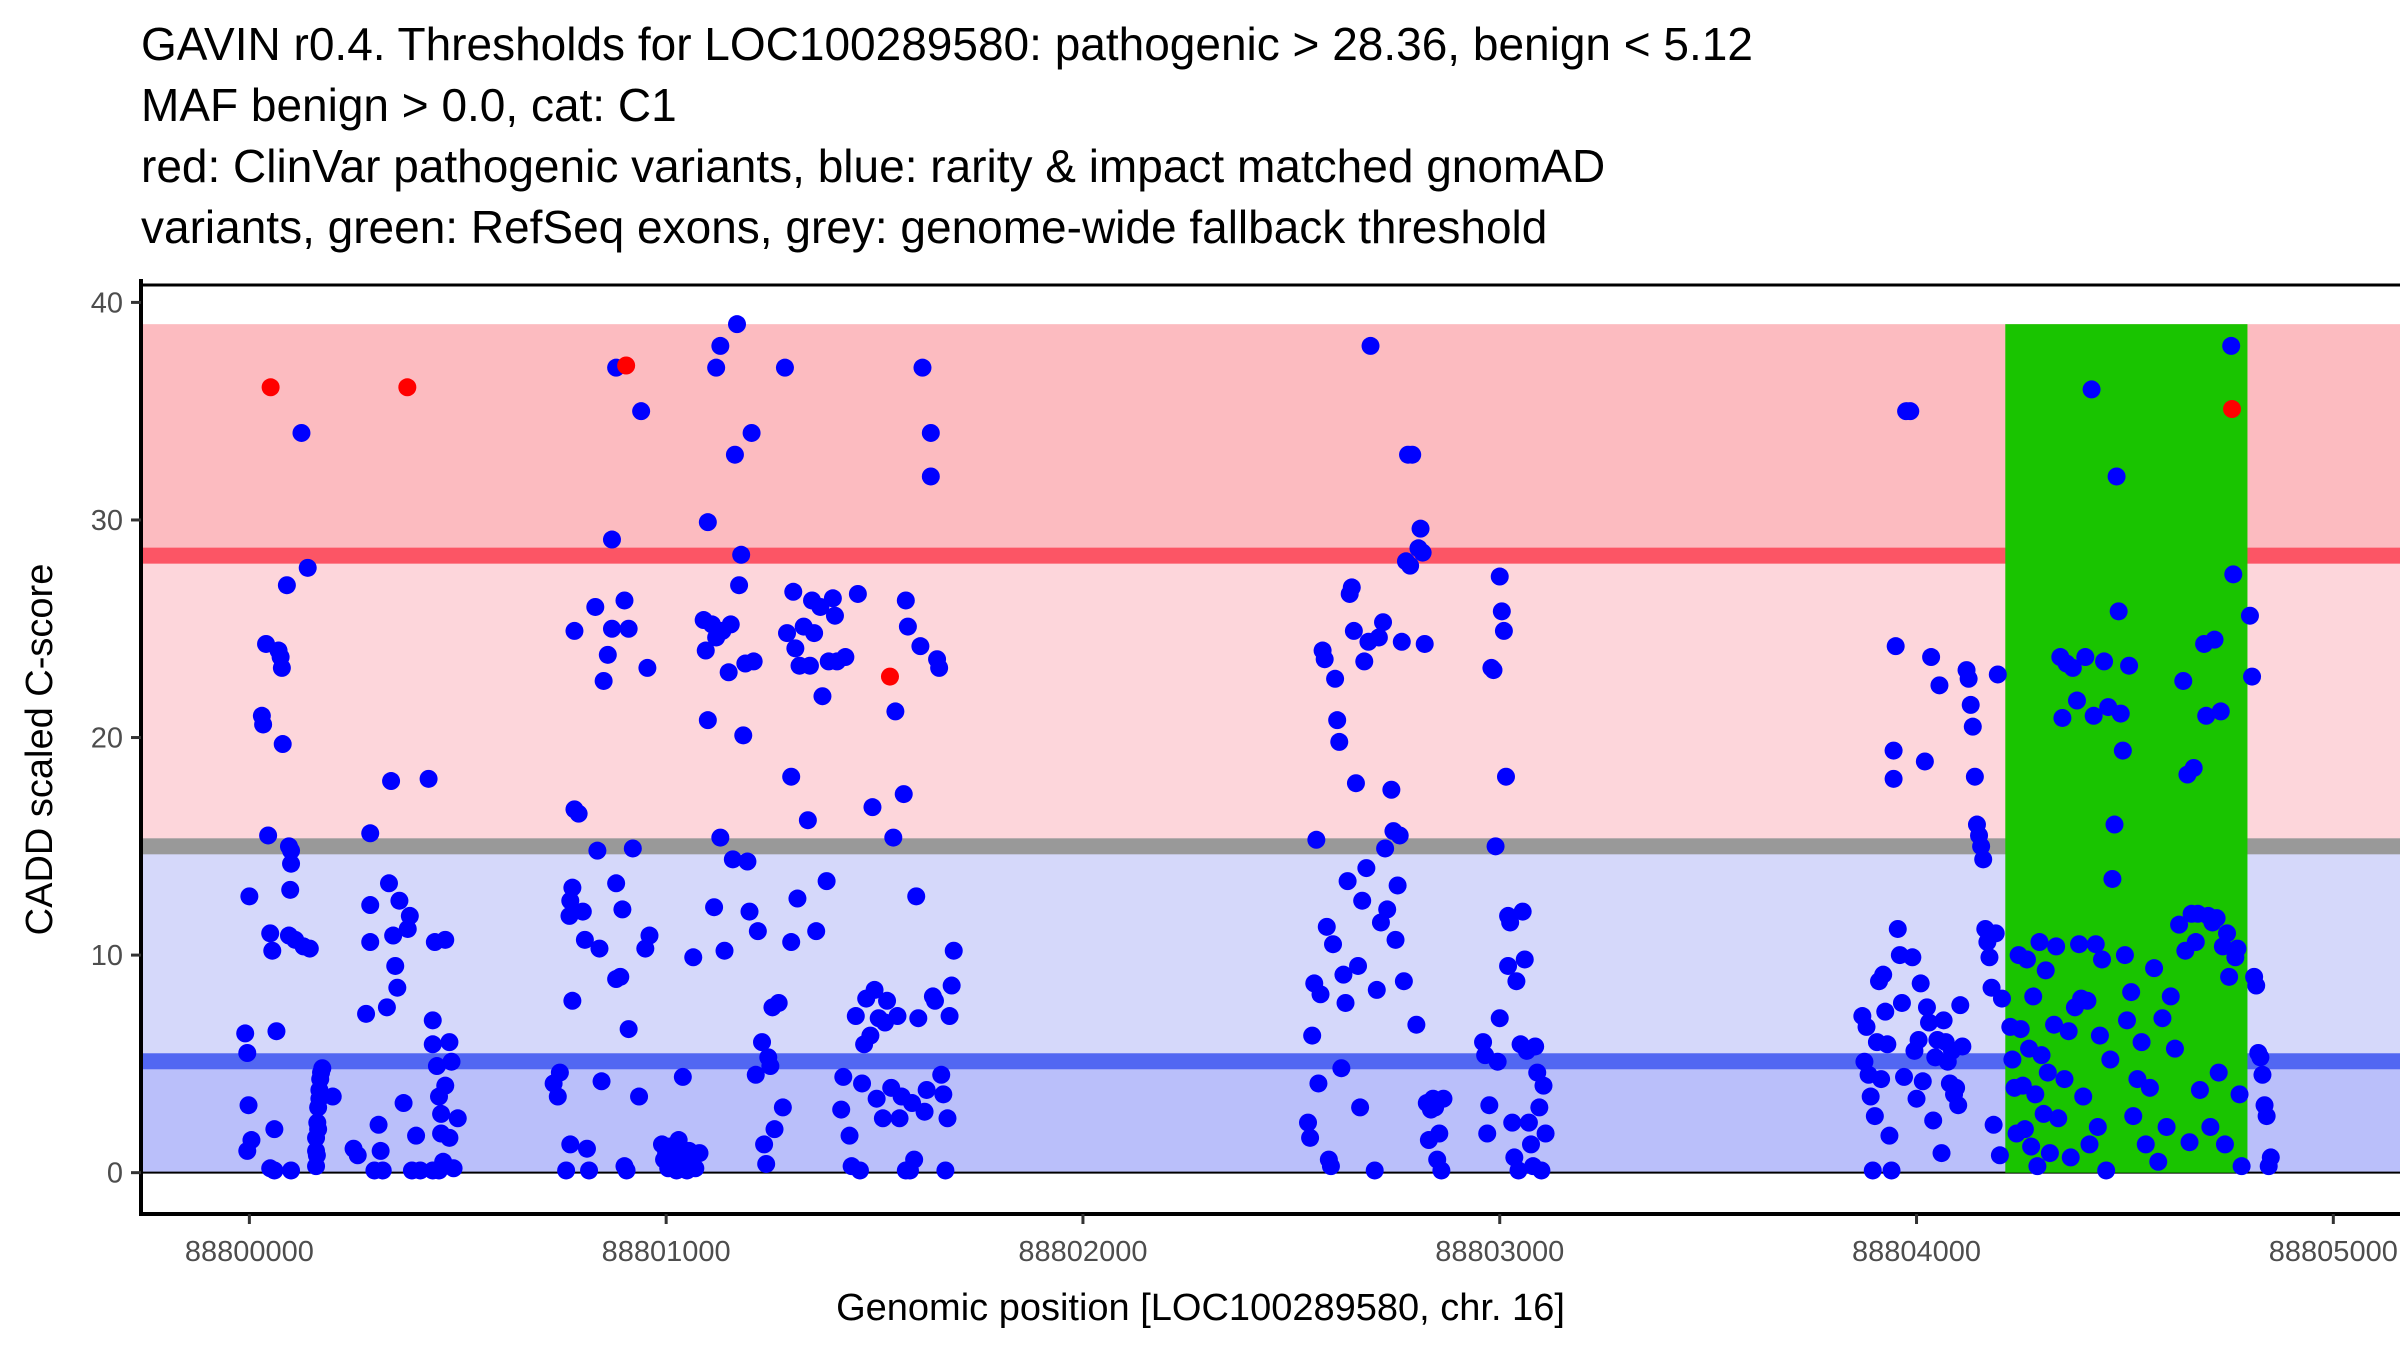 This screenshot has height=1350, width=2400. Describe the element at coordinates (115, 1174) in the screenshot. I see `y-tick-label: 0` at that location.